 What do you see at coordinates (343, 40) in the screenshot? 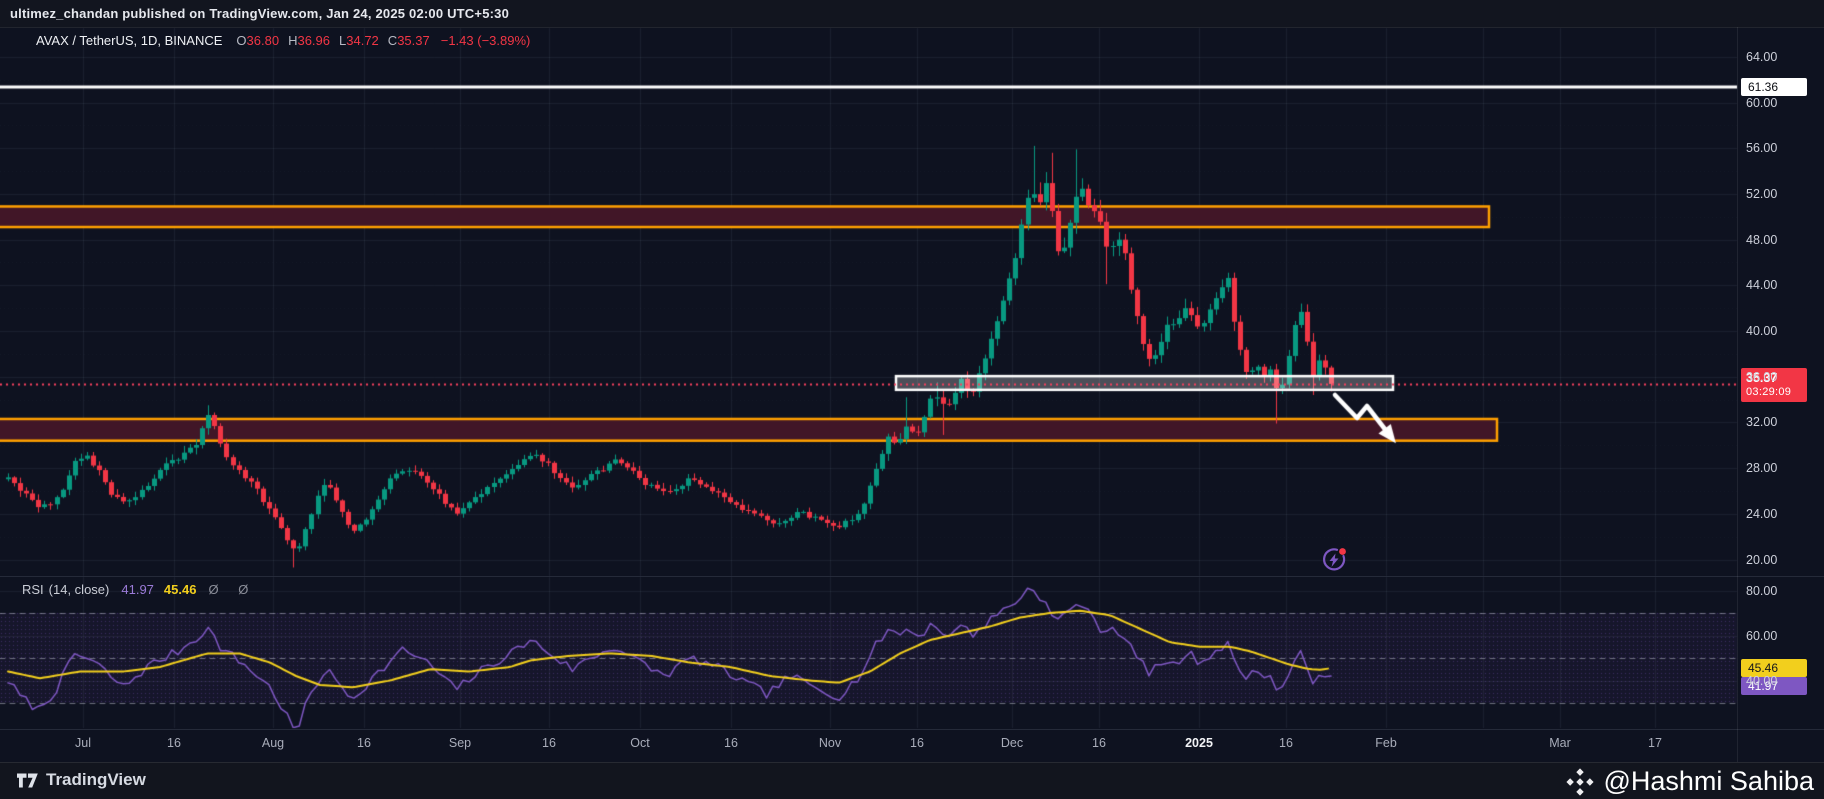
I see `ohlc-token-label: L` at bounding box center [343, 40].